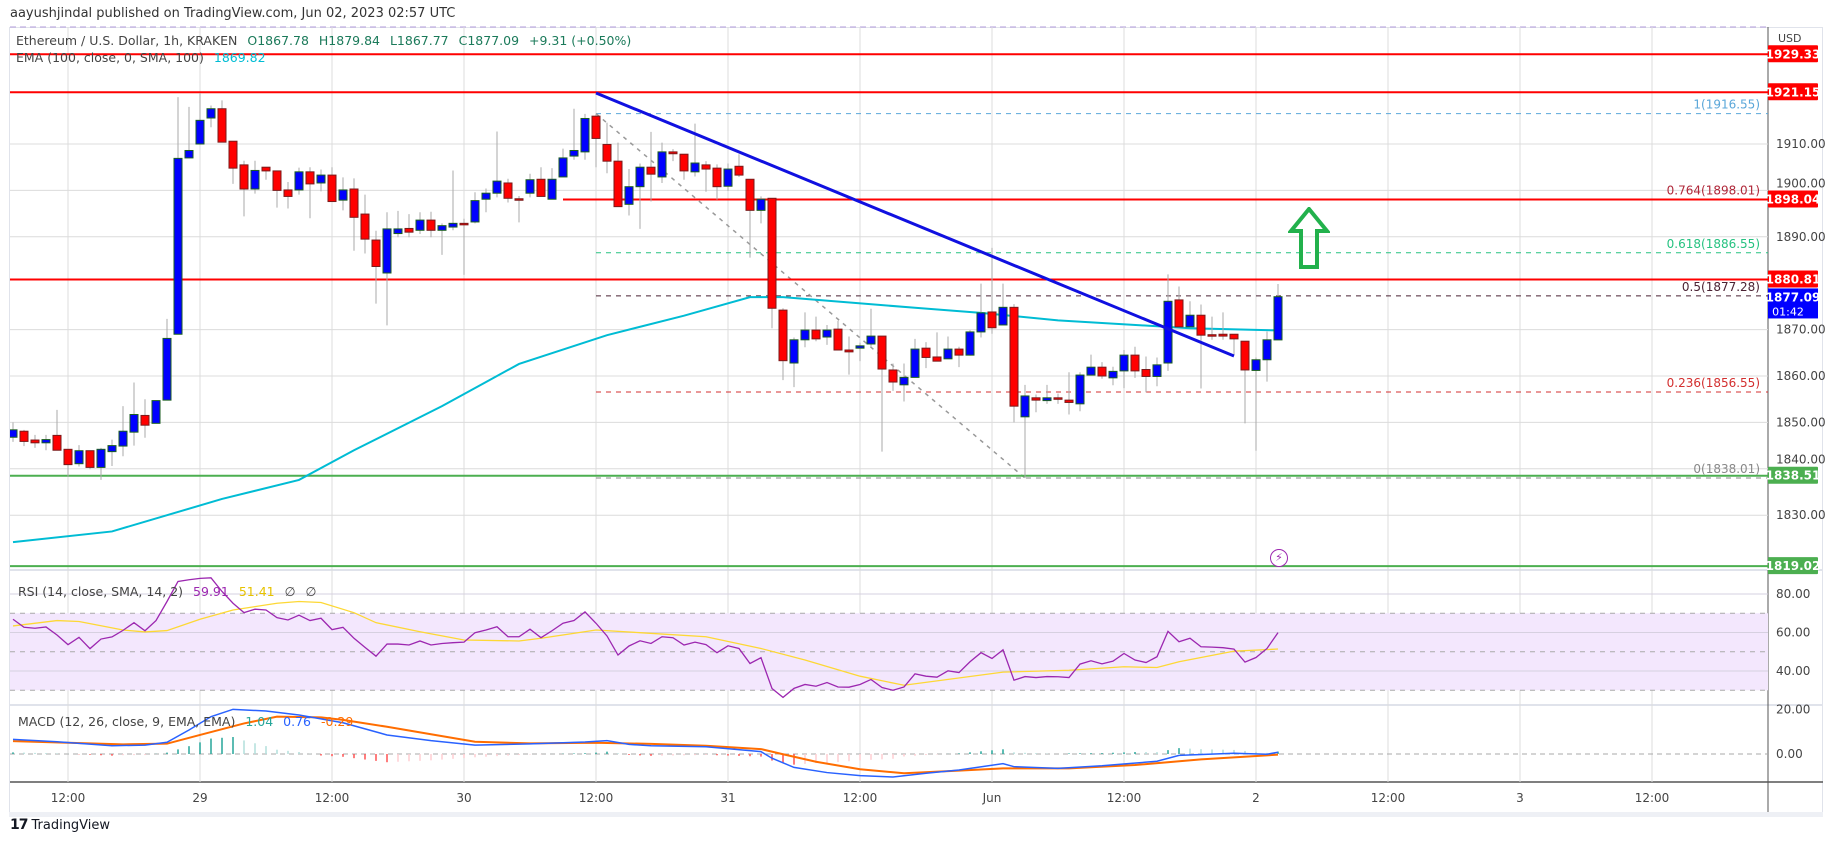  I want to click on lightning-icon: ⚡, so click(1279, 558).